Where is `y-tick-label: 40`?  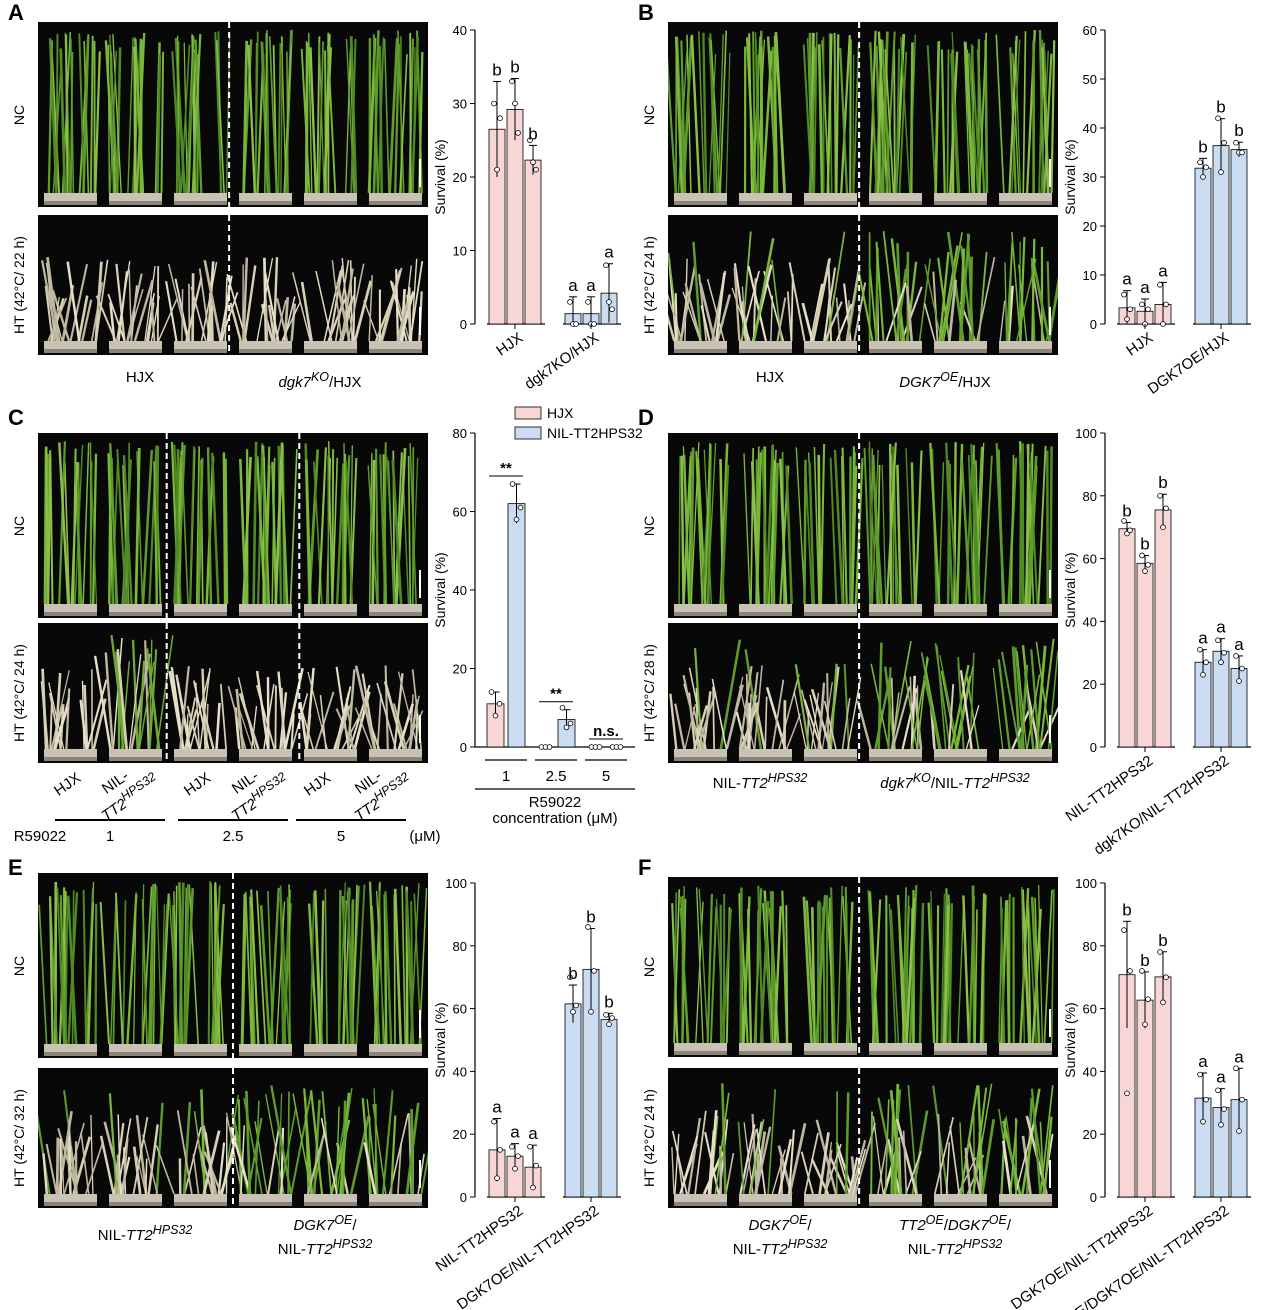 y-tick-label: 40 is located at coordinates (1090, 621).